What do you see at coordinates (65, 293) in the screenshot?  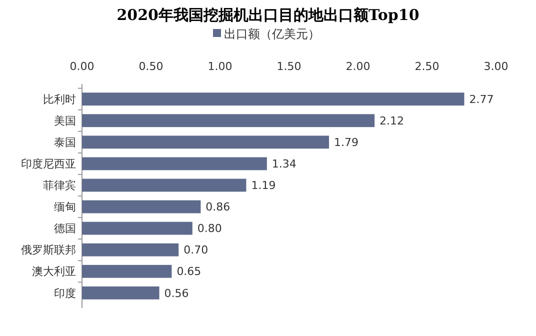 I see `y-tick-label: 印度` at bounding box center [65, 293].